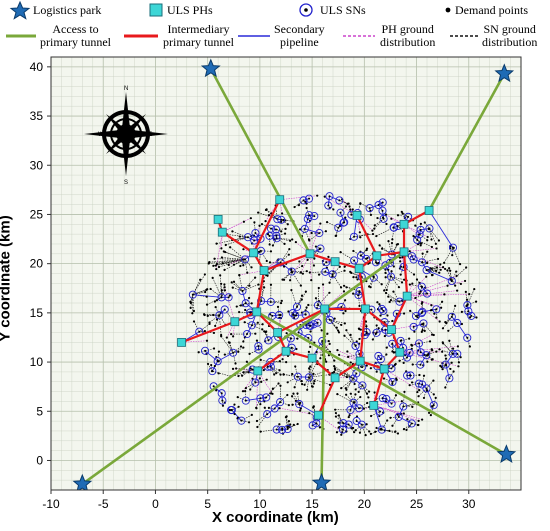 This screenshot has width=550, height=531. I want to click on x-tick-label: 10, so click(260, 504).